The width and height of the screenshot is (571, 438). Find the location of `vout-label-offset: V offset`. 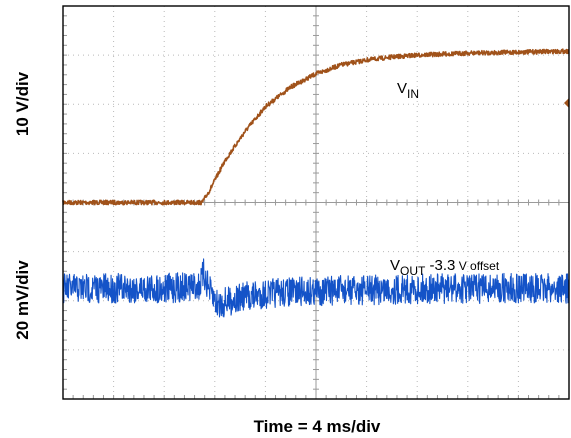

vout-label-offset: V offset is located at coordinates (477, 266).